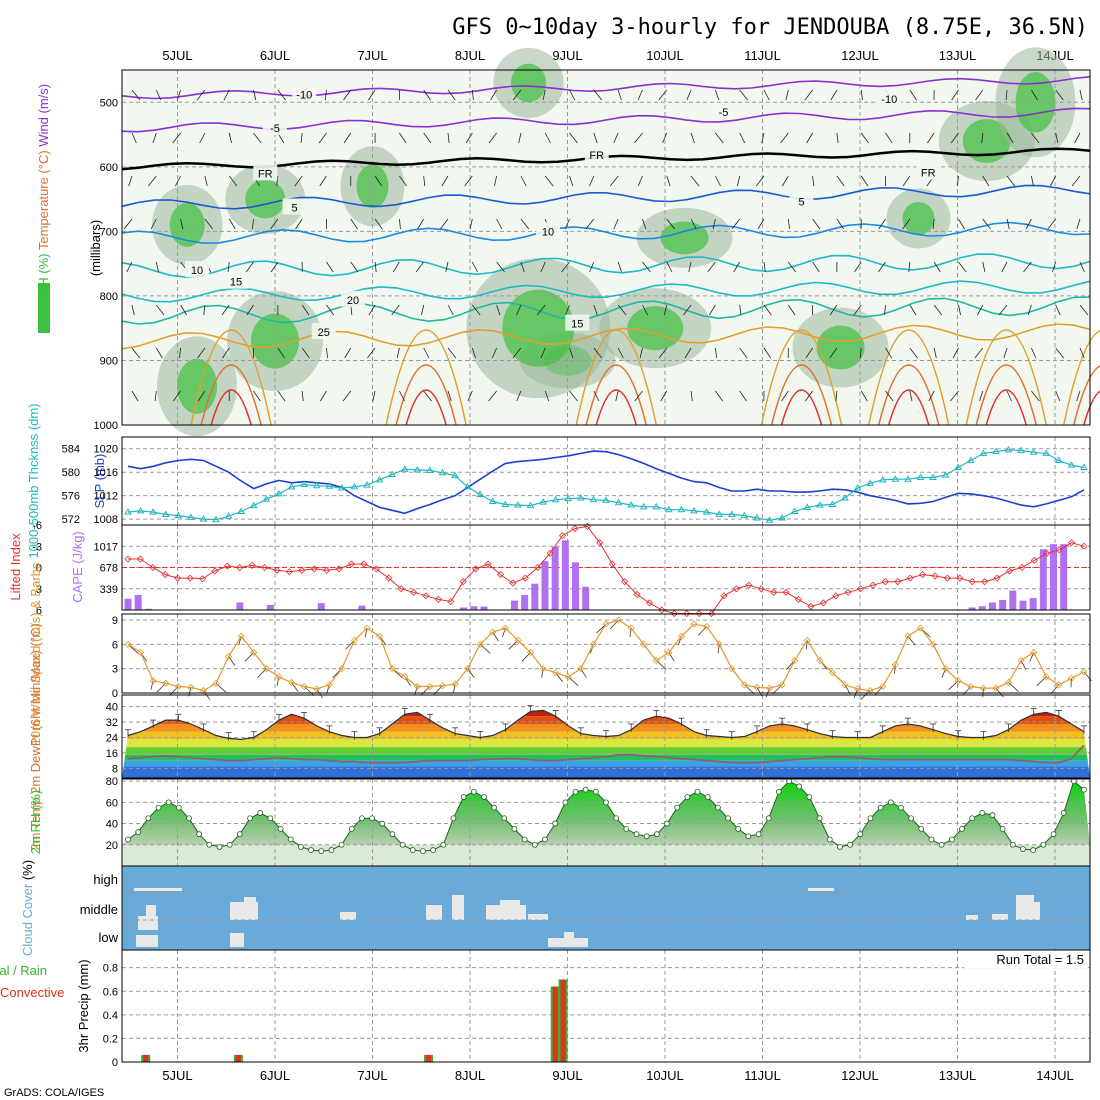 Image resolution: width=1100 pixels, height=1100 pixels. What do you see at coordinates (177, 1075) in the screenshot?
I see `date-label-bottom: 5JUL` at bounding box center [177, 1075].